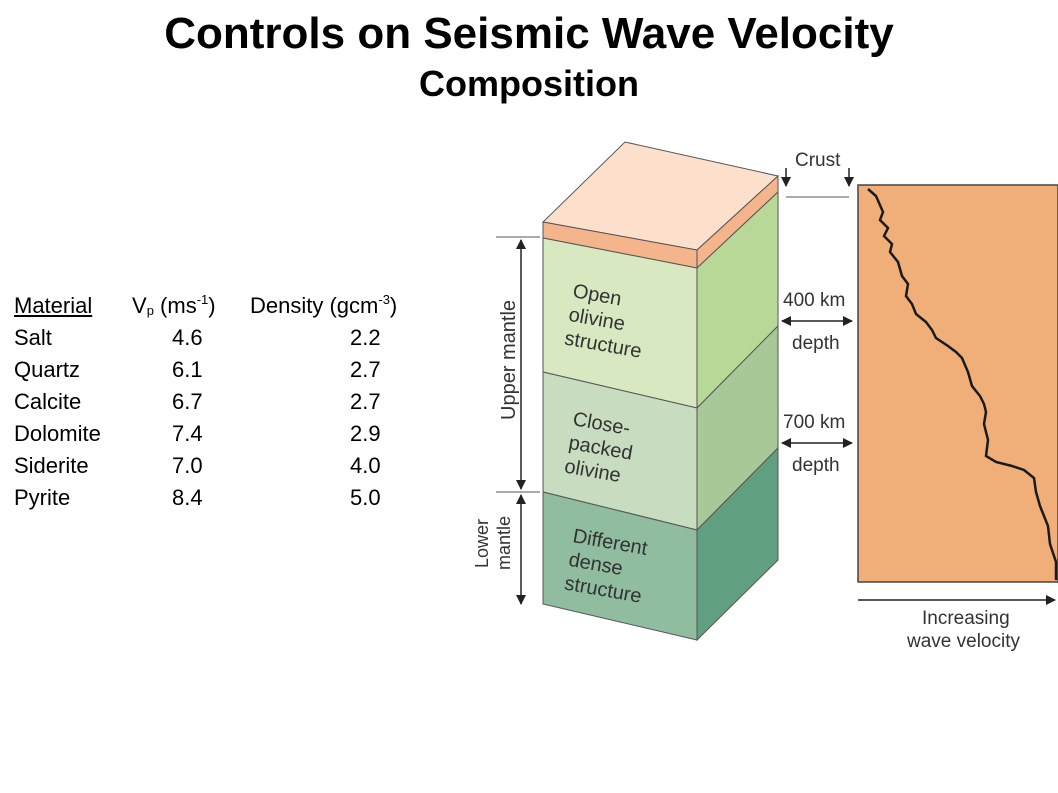 The height and width of the screenshot is (793, 1058). I want to click on velocity-axis: Increasing wave velocity, so click(957, 623).